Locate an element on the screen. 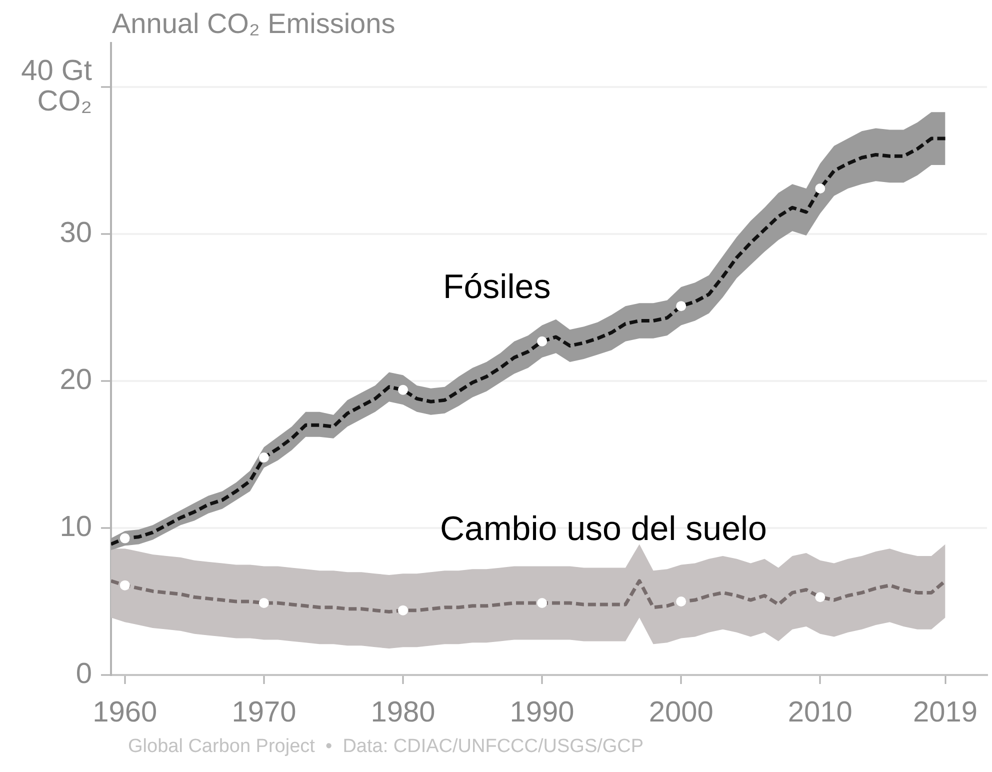 This screenshot has width=992, height=772. chart-title: Annual CO₂ Emissions is located at coordinates (254, 23).